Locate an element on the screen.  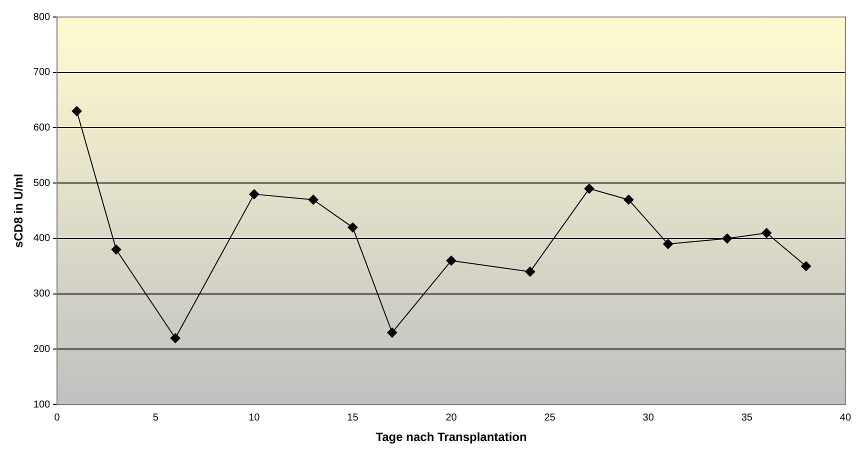
y-tick-label: 300 is located at coordinates (42, 294).